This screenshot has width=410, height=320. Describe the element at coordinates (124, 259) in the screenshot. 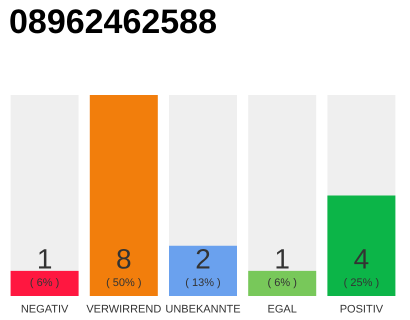

I see `data-label: 8` at that location.